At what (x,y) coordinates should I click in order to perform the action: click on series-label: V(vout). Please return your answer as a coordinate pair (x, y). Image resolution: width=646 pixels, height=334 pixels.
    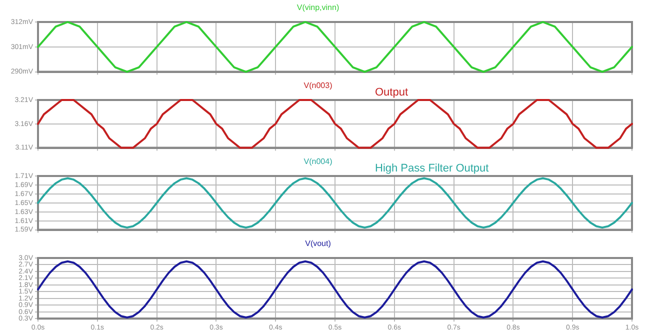
    Looking at the image, I should click on (318, 243).